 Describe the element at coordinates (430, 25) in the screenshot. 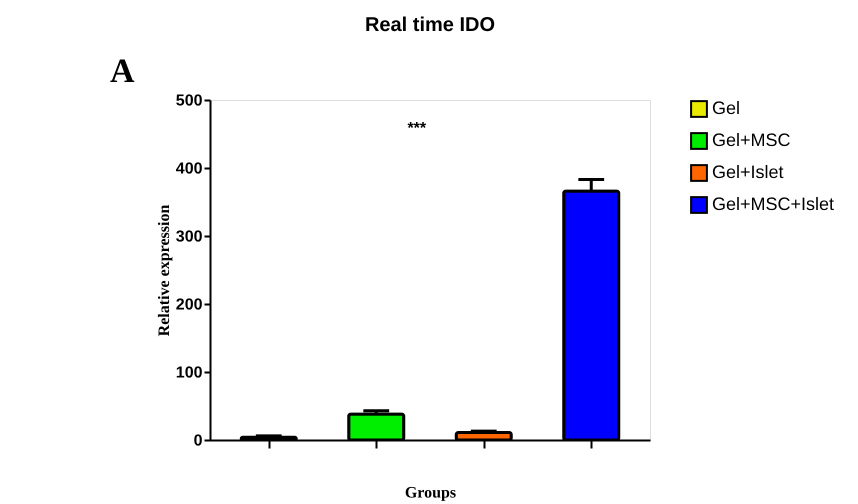

I see `chart-title: Real time IDO` at that location.